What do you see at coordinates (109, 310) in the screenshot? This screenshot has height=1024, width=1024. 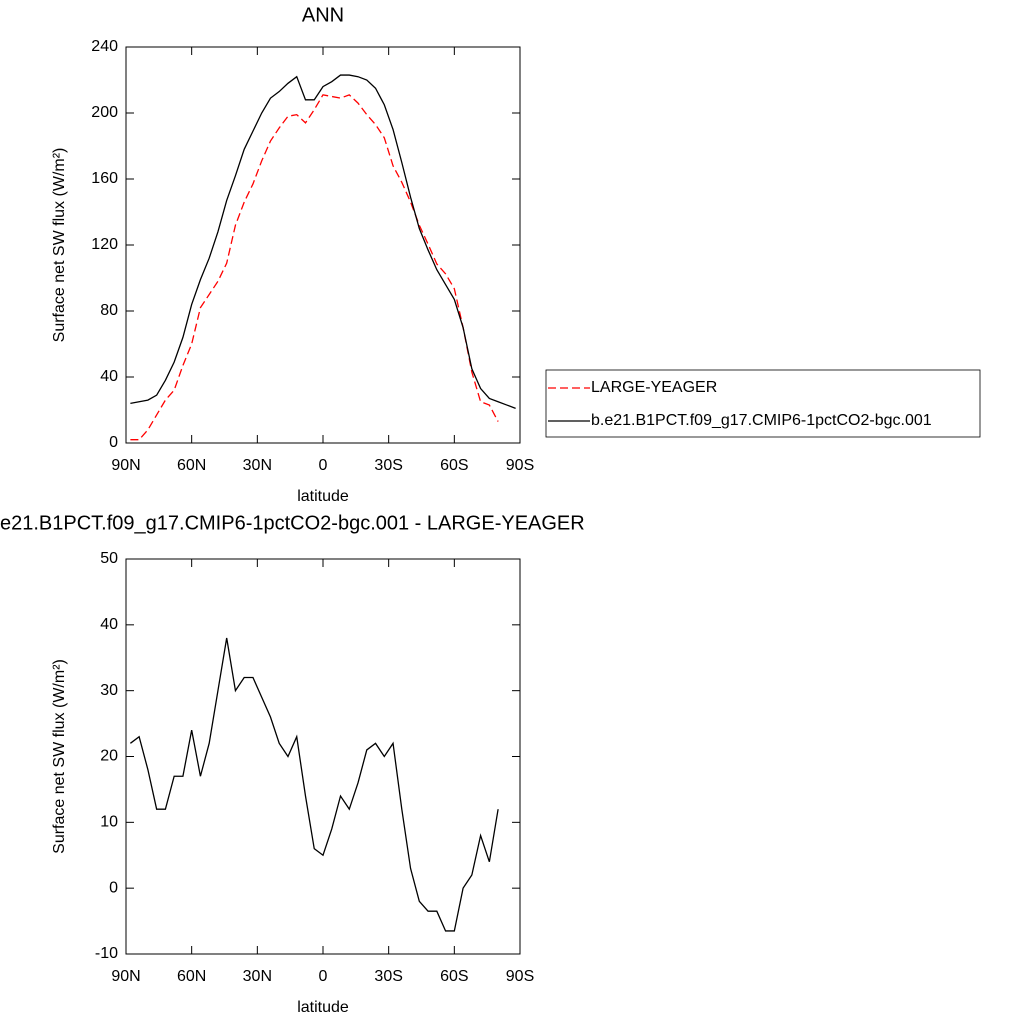 I see `y-tick-label: 80` at bounding box center [109, 310].